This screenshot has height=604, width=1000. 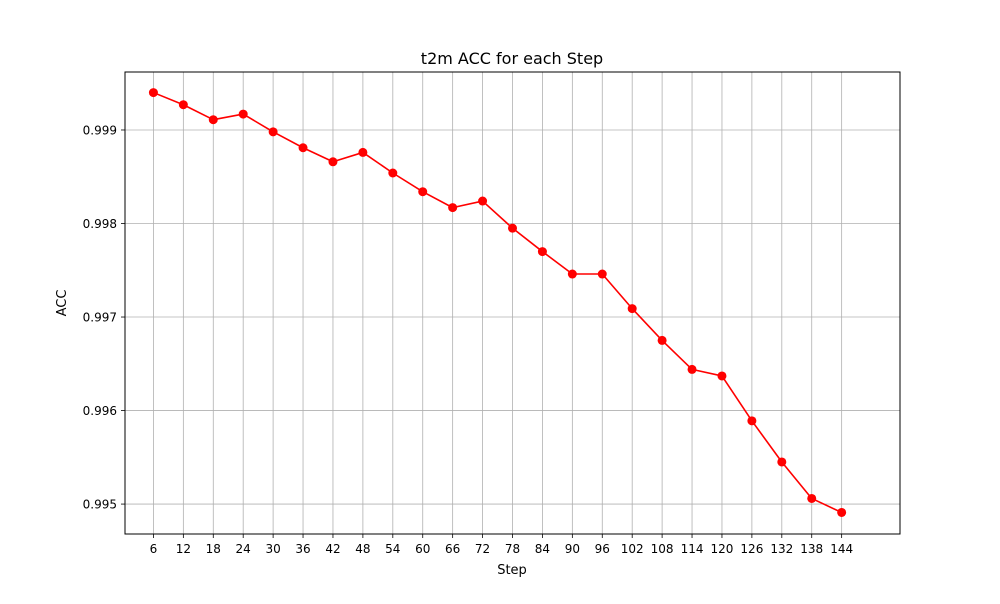 What do you see at coordinates (213, 549) in the screenshot?
I see `x-tick-label: 18` at bounding box center [213, 549].